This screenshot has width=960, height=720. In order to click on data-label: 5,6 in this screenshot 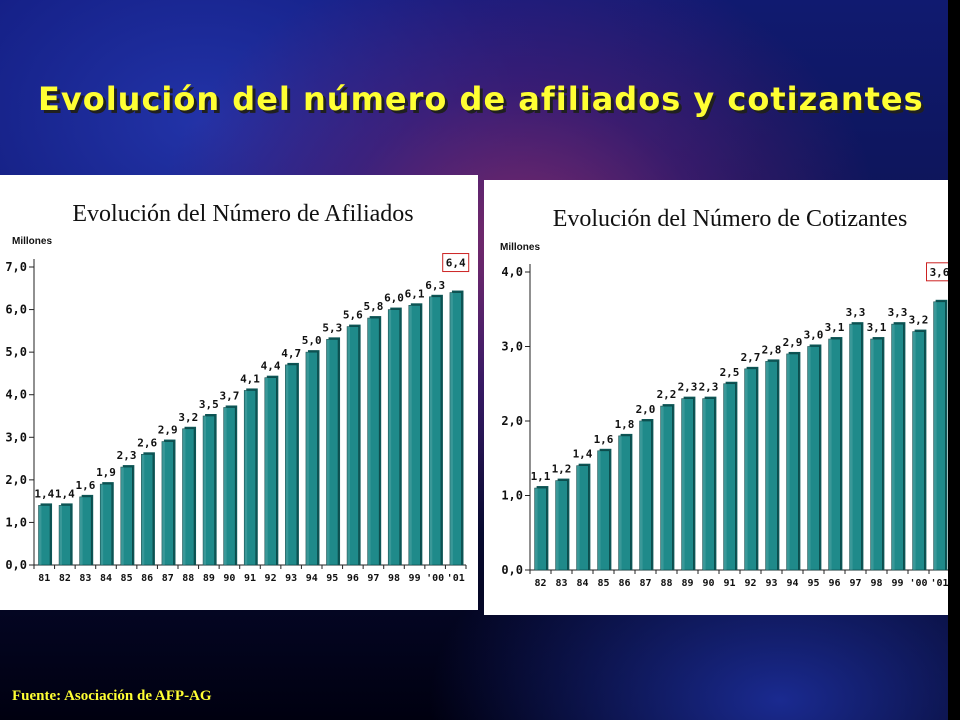, I will do `click(353, 315)`.